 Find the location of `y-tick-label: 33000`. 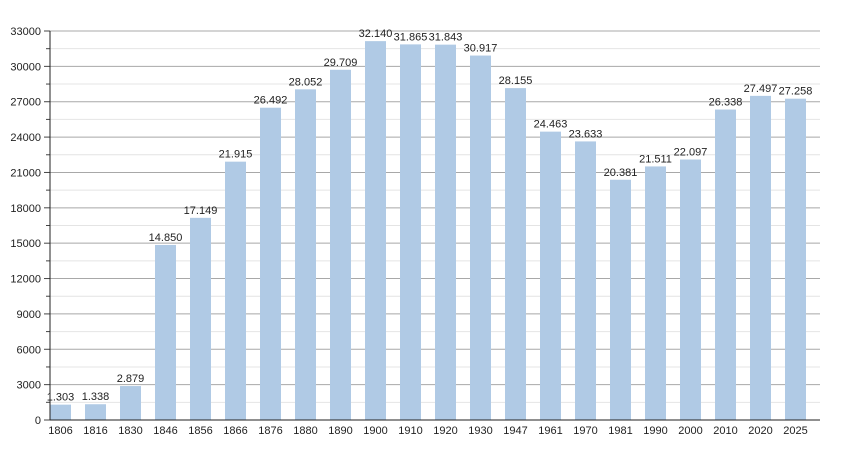

y-tick-label: 33000 is located at coordinates (25, 32).